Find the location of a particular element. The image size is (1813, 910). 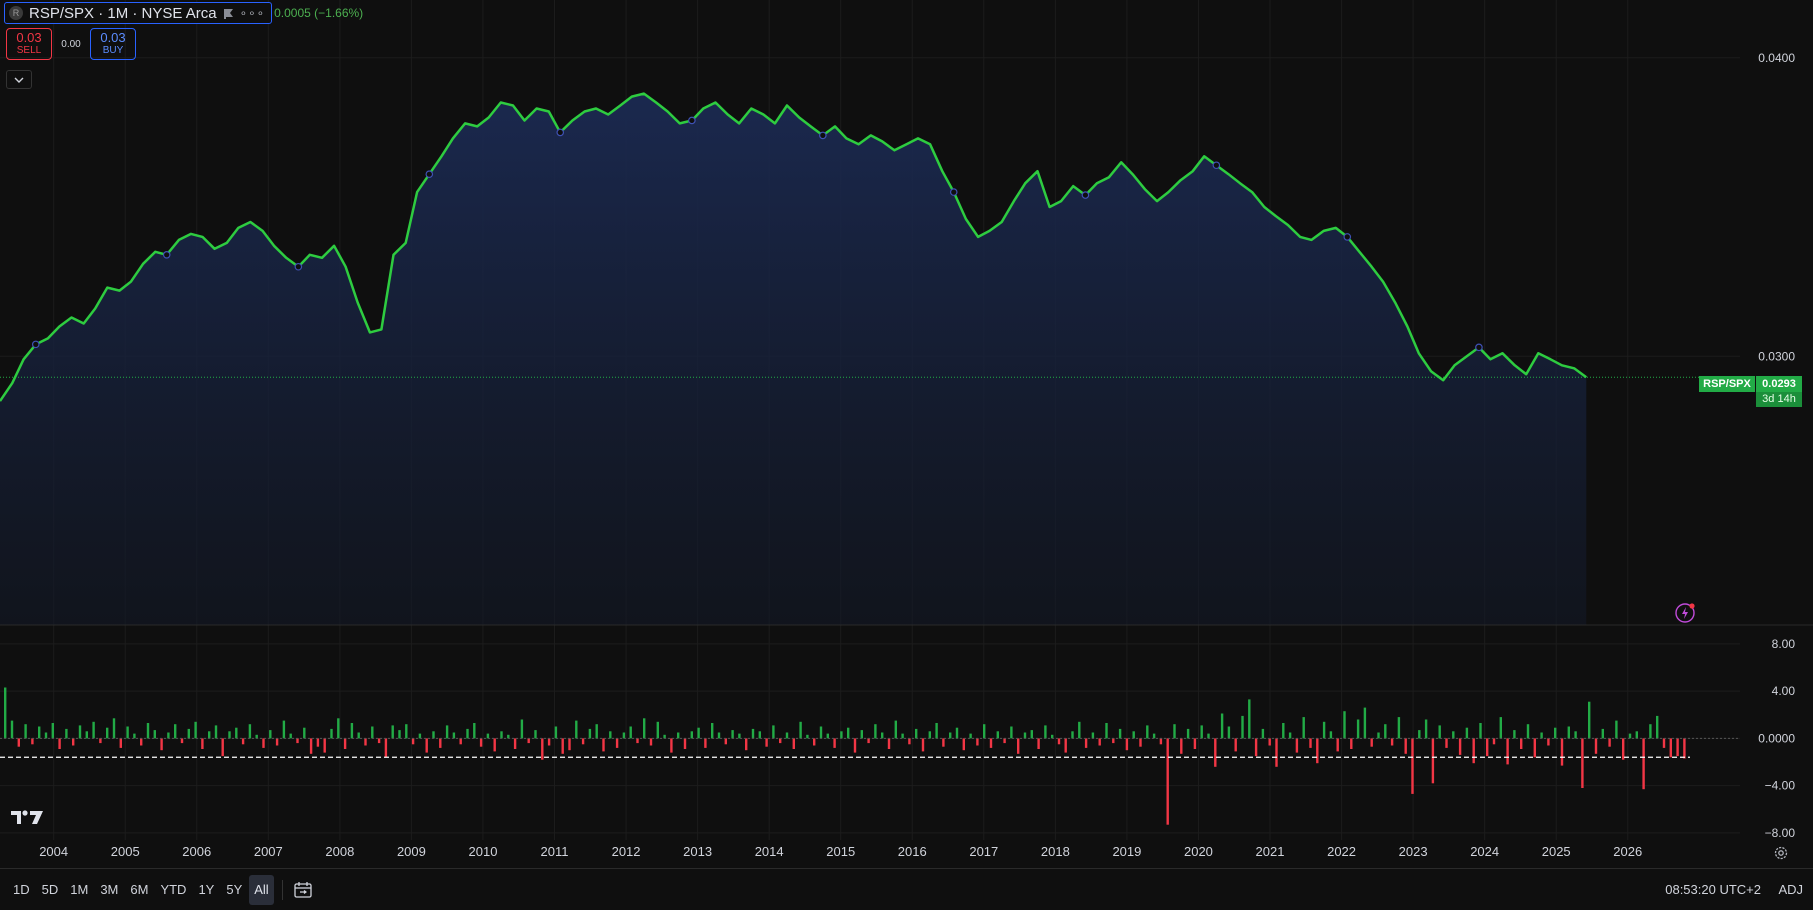

clock: 08:53:20 UTC+2 is located at coordinates (1713, 889).